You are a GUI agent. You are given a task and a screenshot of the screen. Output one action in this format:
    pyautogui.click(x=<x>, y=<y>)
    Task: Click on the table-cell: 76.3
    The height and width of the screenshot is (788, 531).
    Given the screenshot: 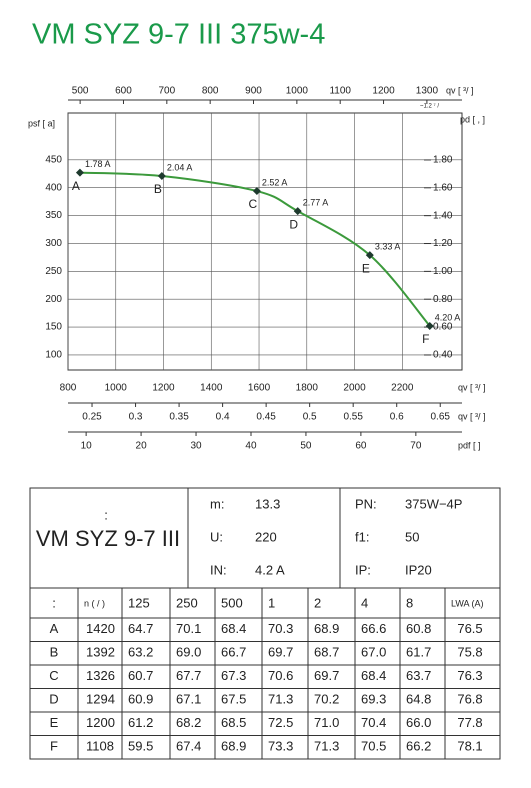 What is the action you would take?
    pyautogui.click(x=469, y=675)
    